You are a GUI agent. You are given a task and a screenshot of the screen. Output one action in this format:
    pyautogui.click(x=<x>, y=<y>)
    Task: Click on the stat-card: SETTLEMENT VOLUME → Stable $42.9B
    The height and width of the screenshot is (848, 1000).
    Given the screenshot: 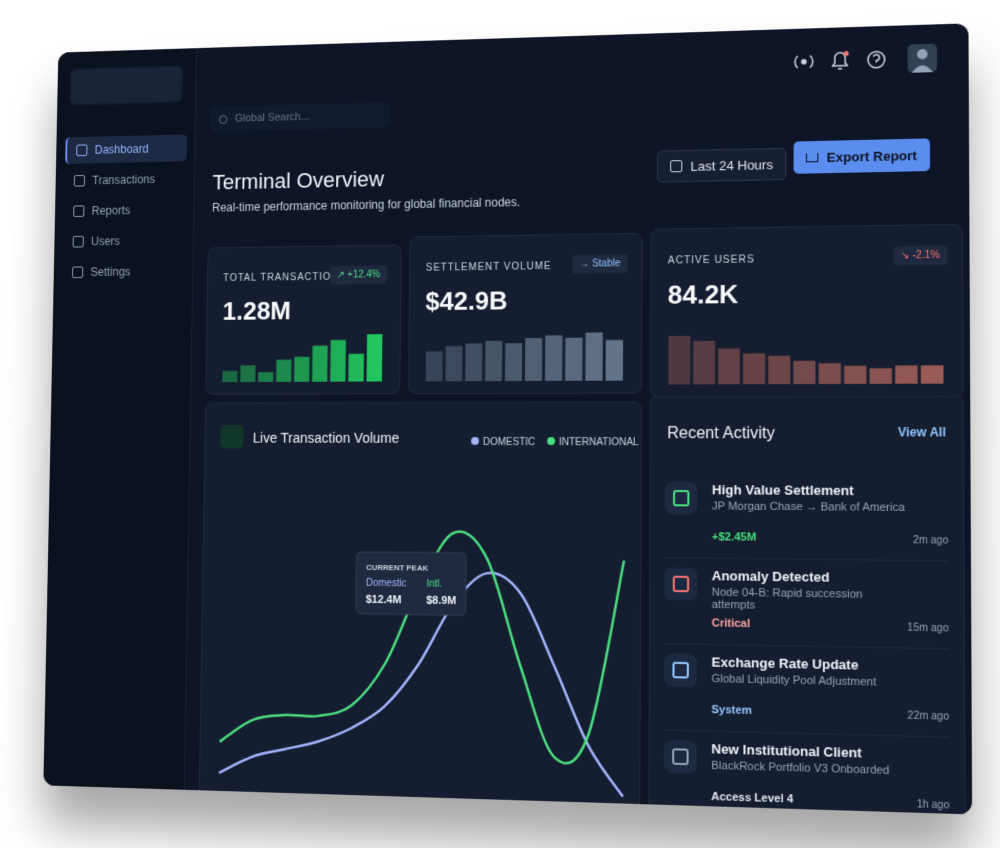 What is the action you would take?
    pyautogui.click(x=525, y=313)
    